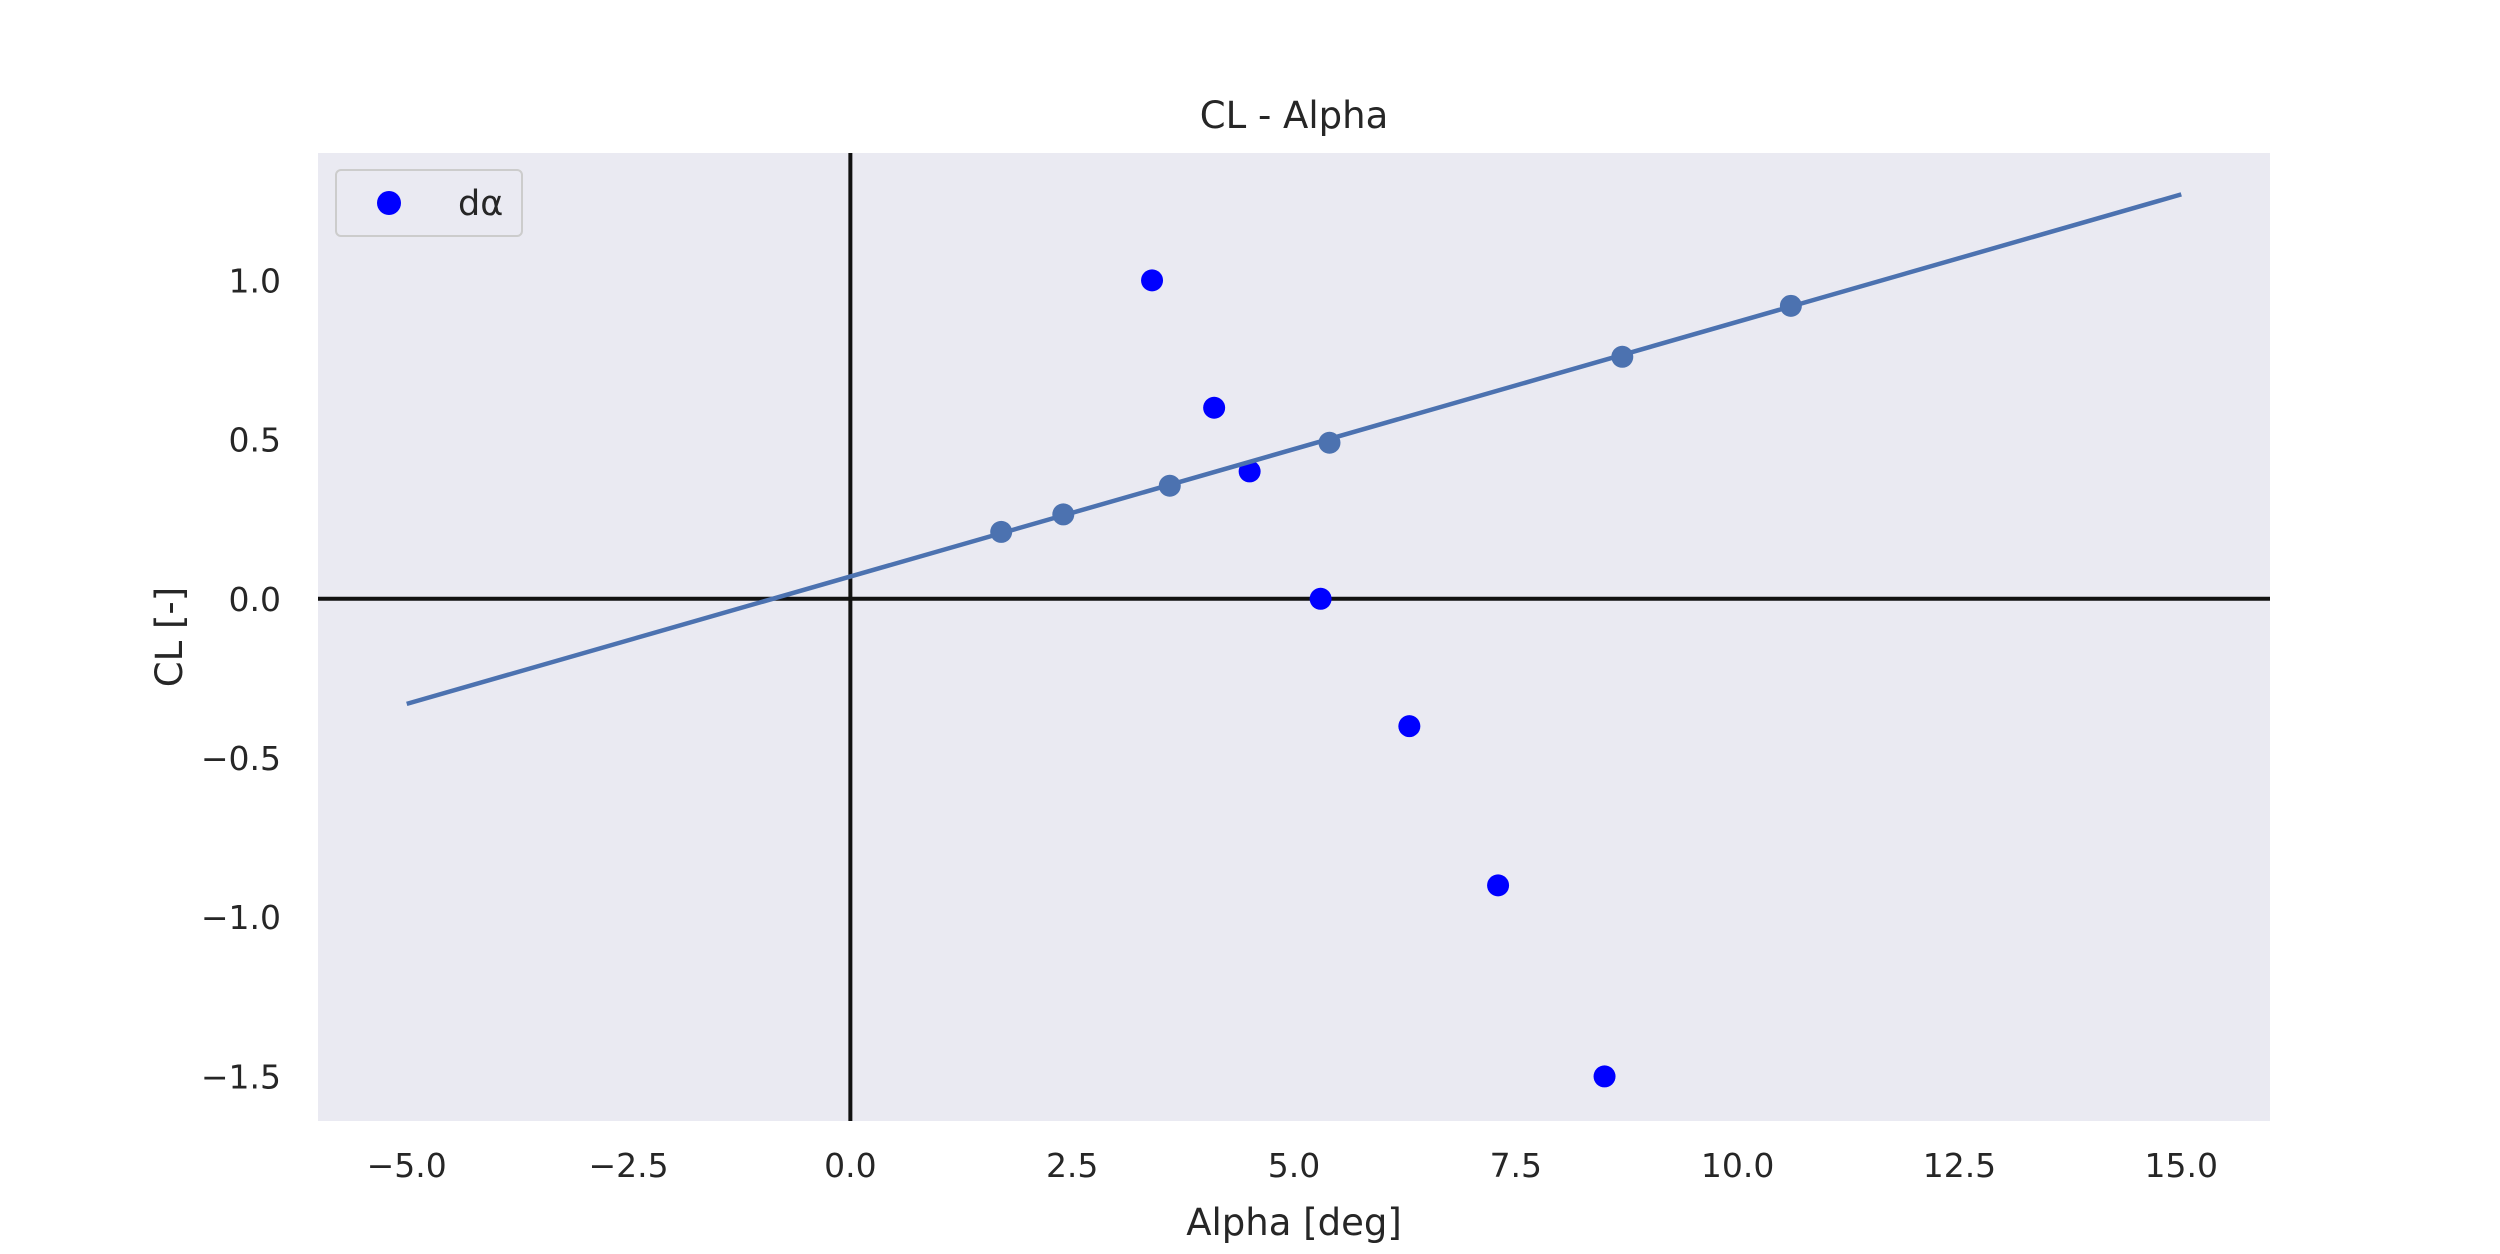  I want to click on y-axis-ticks: 1.0 0.5 0.0 −0.5 −1.0 −1.5, so click(241, 678).